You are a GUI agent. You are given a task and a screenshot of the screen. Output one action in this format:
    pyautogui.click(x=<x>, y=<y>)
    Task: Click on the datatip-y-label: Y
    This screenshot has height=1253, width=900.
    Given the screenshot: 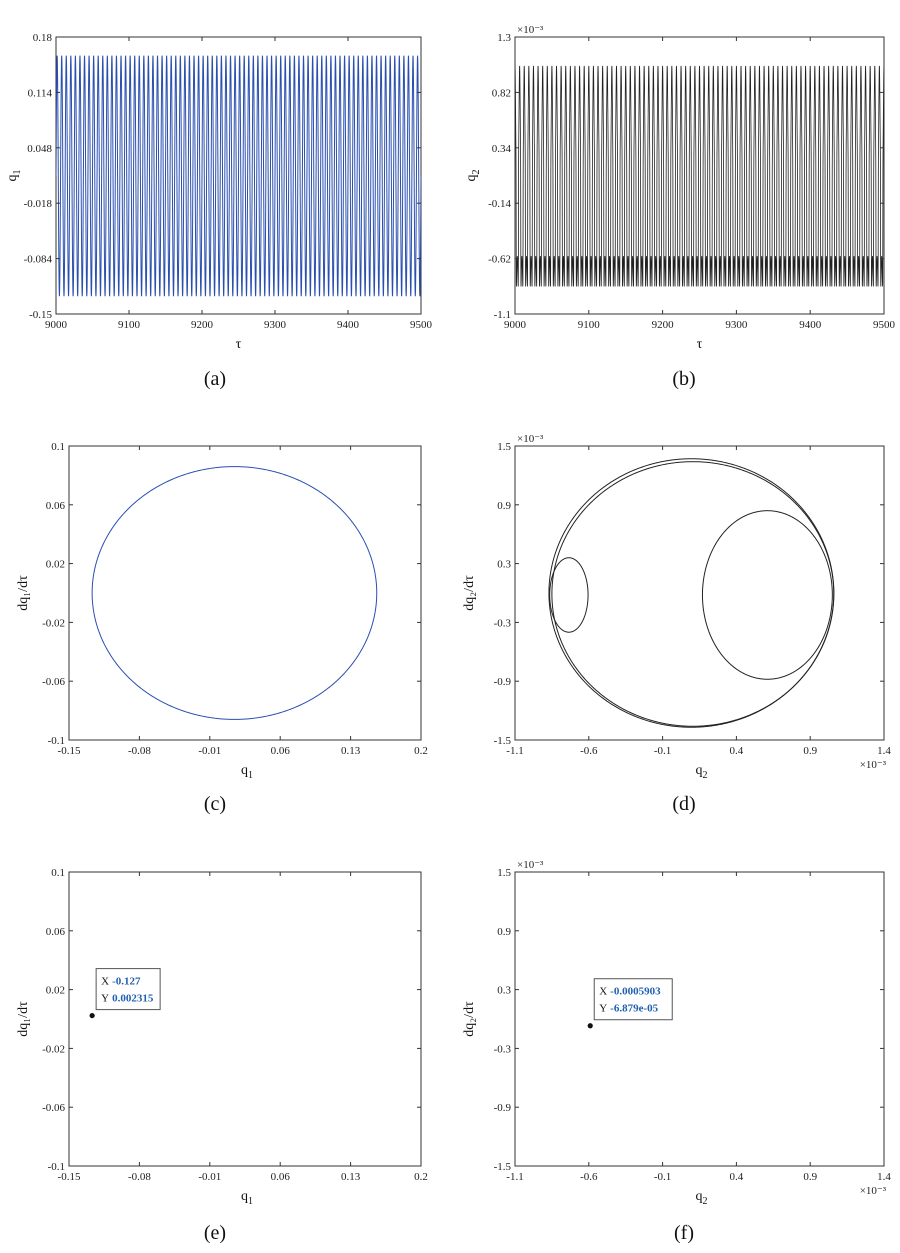 What is the action you would take?
    pyautogui.click(x=105, y=999)
    